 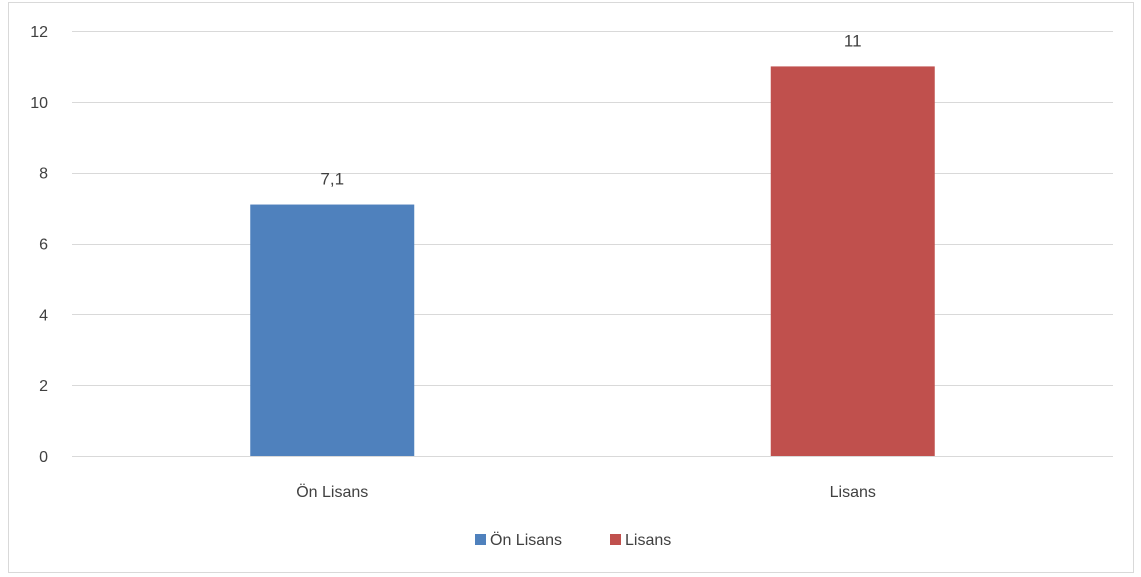 I want to click on y-tick-label: 12, so click(x=39, y=32).